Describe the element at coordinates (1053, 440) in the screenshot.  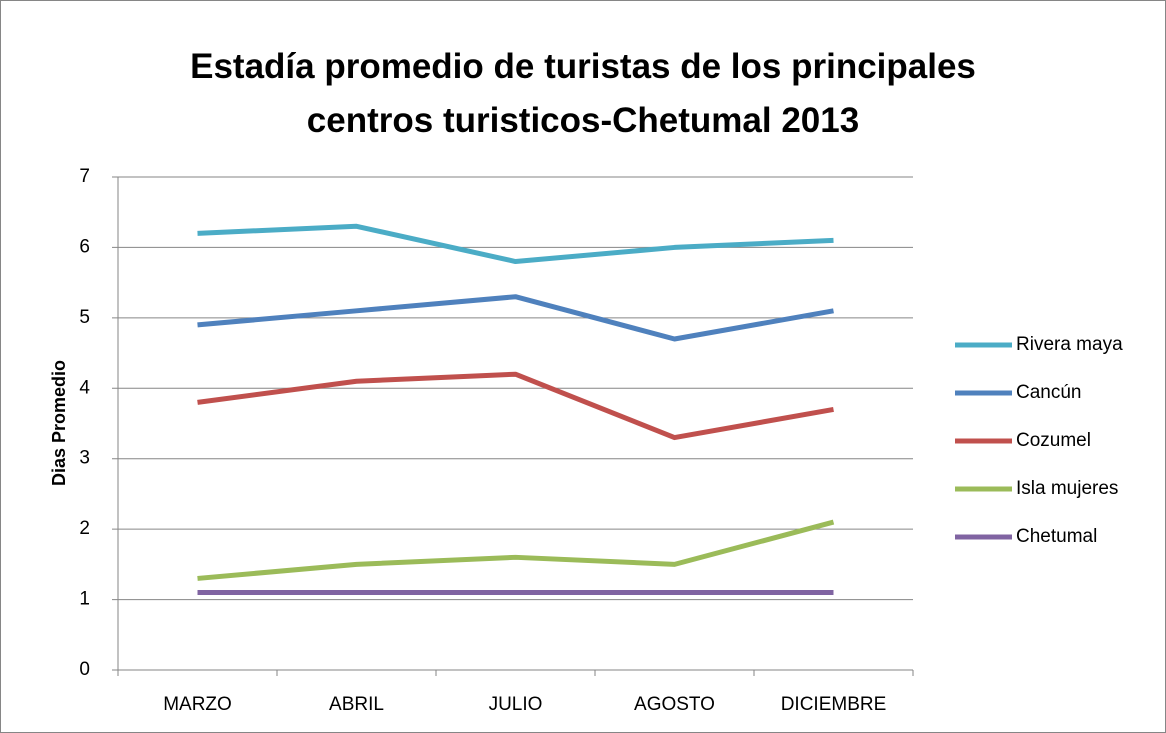
I see `legend-label: Cozumel` at that location.